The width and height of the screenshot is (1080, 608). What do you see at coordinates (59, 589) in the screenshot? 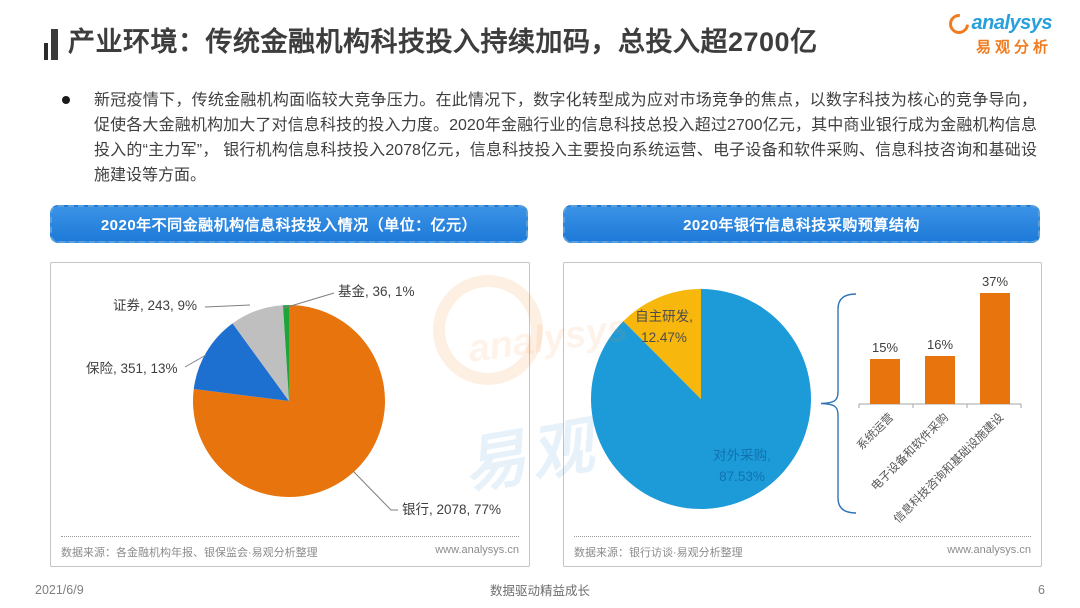
I see `footer-date: 2021/6/9` at bounding box center [59, 589].